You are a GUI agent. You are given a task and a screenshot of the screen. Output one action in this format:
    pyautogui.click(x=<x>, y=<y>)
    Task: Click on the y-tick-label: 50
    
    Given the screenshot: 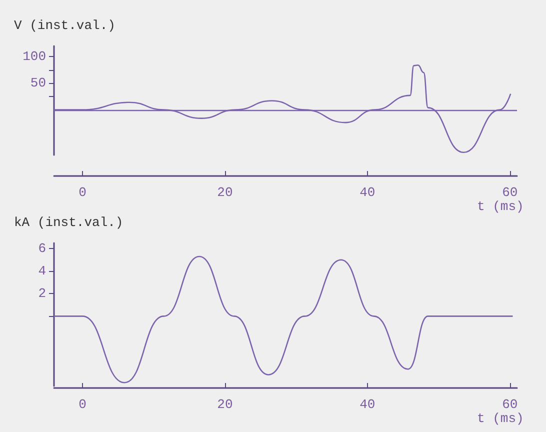 What is the action you would take?
    pyautogui.click(x=38, y=83)
    